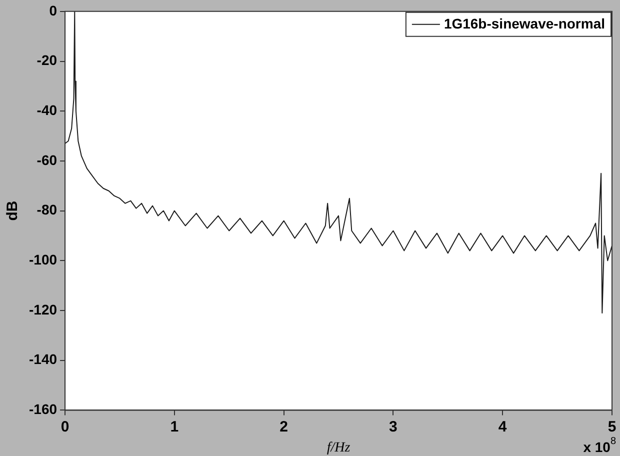 The height and width of the screenshot is (456, 620). Describe the element at coordinates (284, 427) in the screenshot. I see `x-tick-label: 2` at that location.